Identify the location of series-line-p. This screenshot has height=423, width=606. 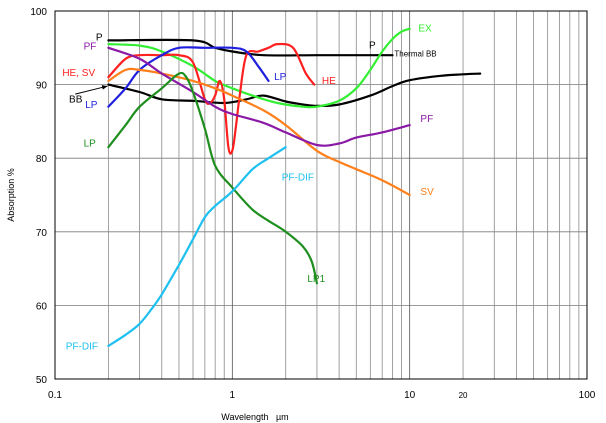
(250, 47).